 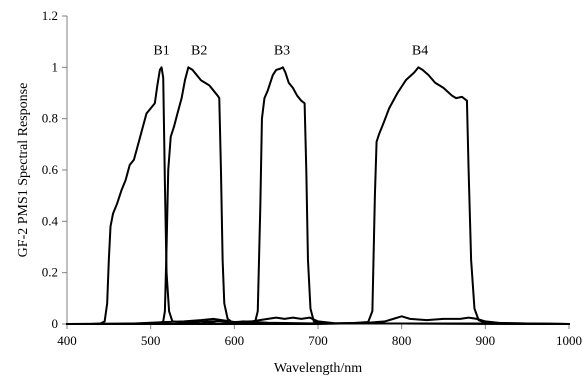 What do you see at coordinates (569, 340) in the screenshot?
I see `x-tick-label: 1000` at bounding box center [569, 340].